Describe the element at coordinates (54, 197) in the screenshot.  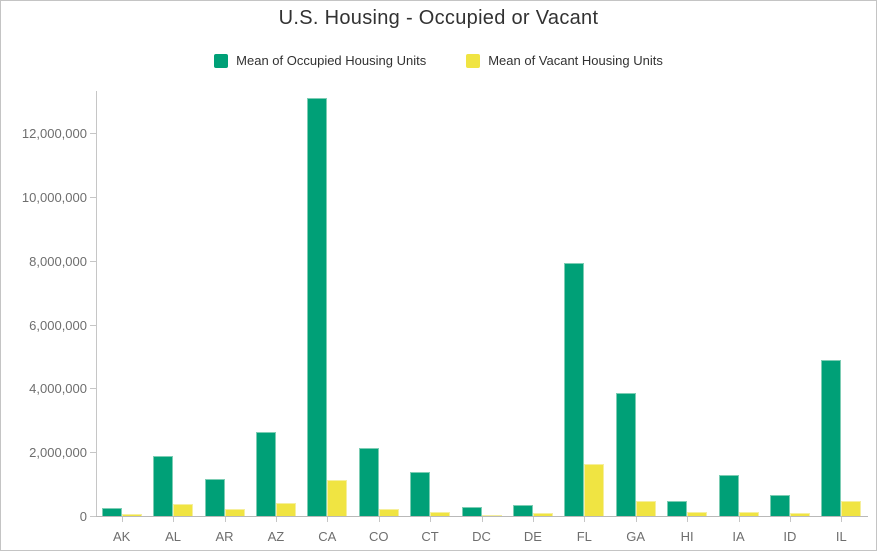
I see `y-axis-tick-label: 10,000,000` at that location.